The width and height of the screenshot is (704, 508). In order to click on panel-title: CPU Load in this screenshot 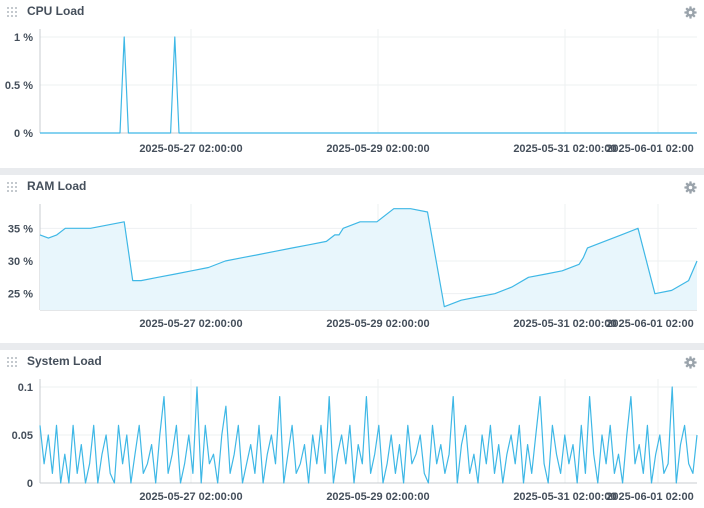, I will do `click(56, 11)`.